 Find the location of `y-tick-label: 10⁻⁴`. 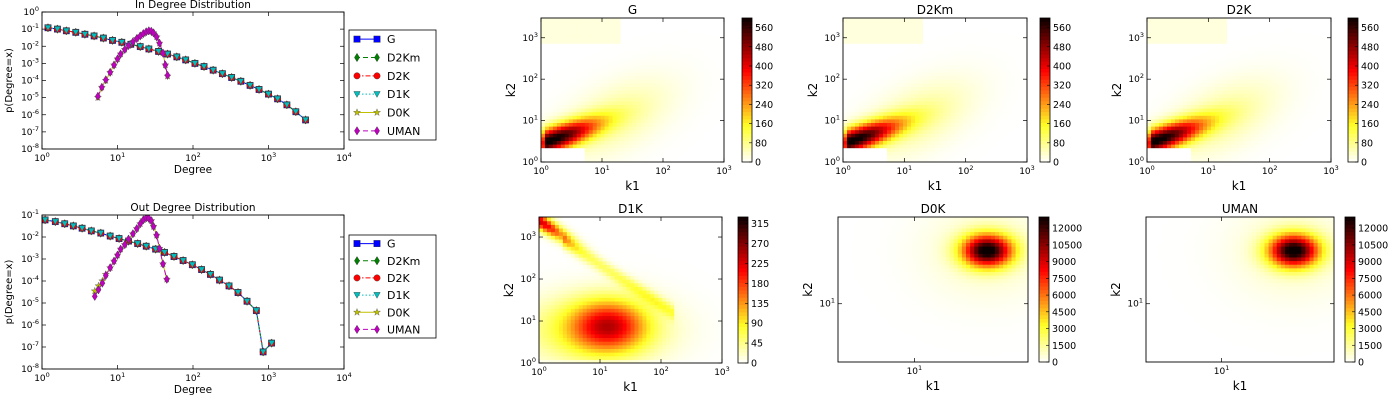

y-tick-label: 10⁻⁴ is located at coordinates (30, 80).